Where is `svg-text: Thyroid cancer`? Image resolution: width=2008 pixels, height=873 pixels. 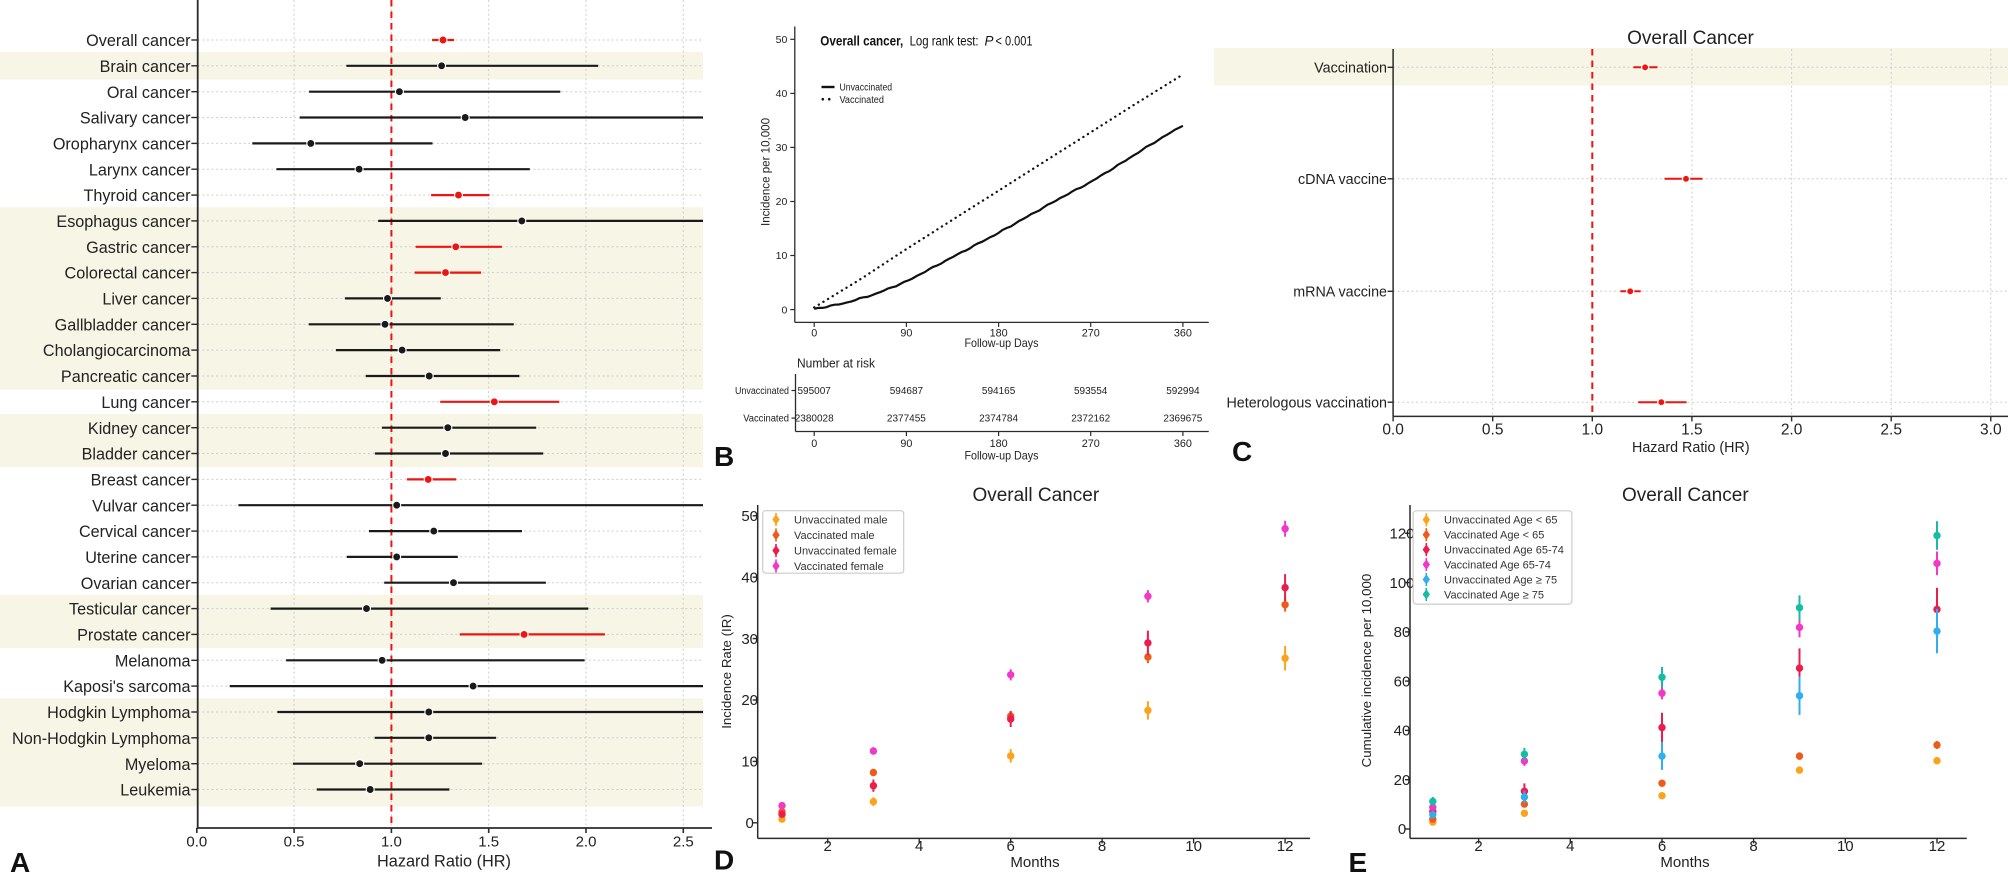
svg-text: Thyroid cancer is located at coordinates (137, 196).